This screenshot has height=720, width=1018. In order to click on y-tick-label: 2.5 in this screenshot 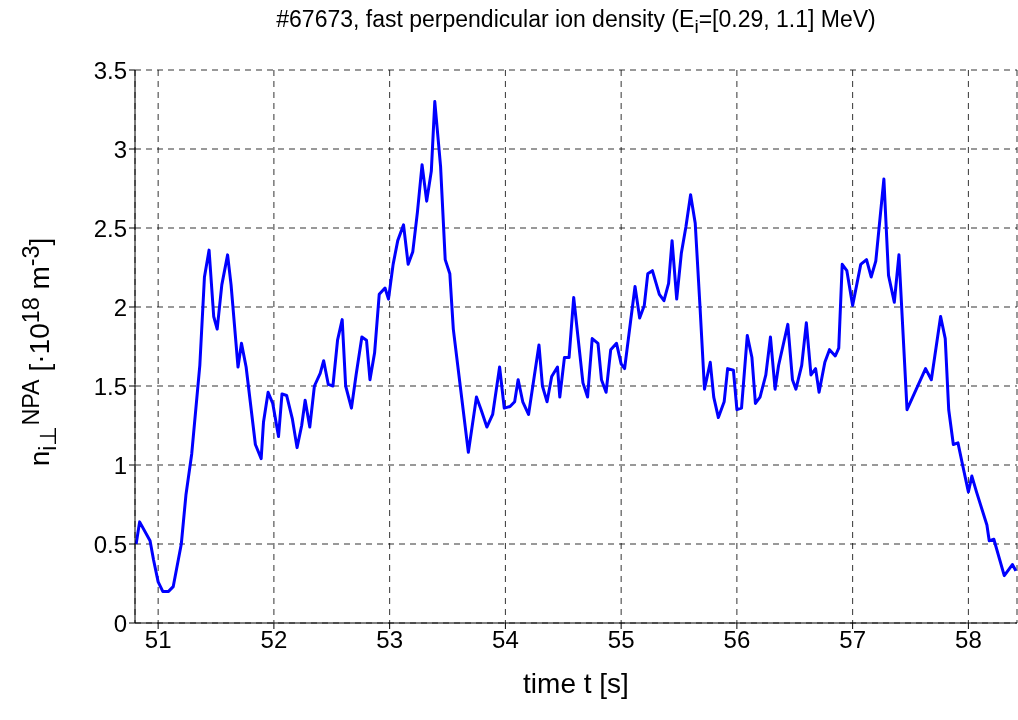, I will do `click(110, 228)`.